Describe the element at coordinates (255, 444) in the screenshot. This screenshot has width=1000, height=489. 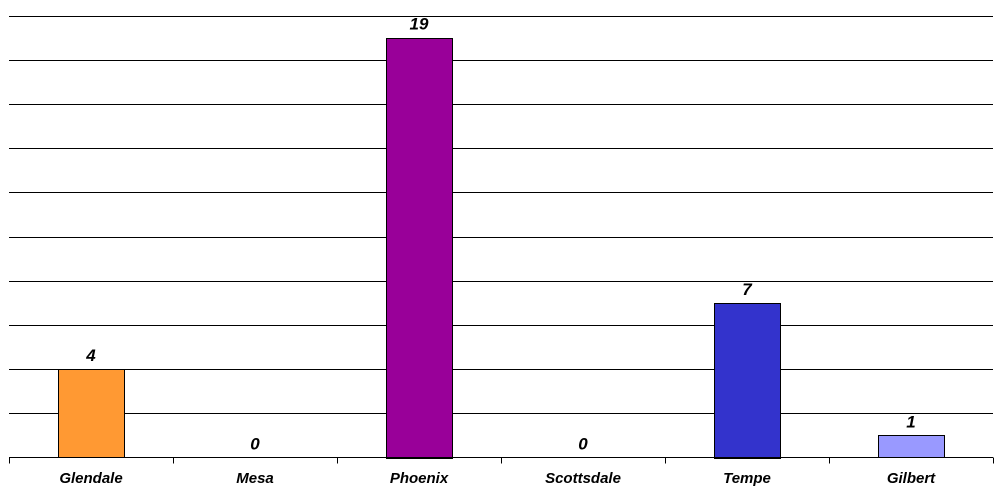
I see `data-label-mesa: 0` at that location.